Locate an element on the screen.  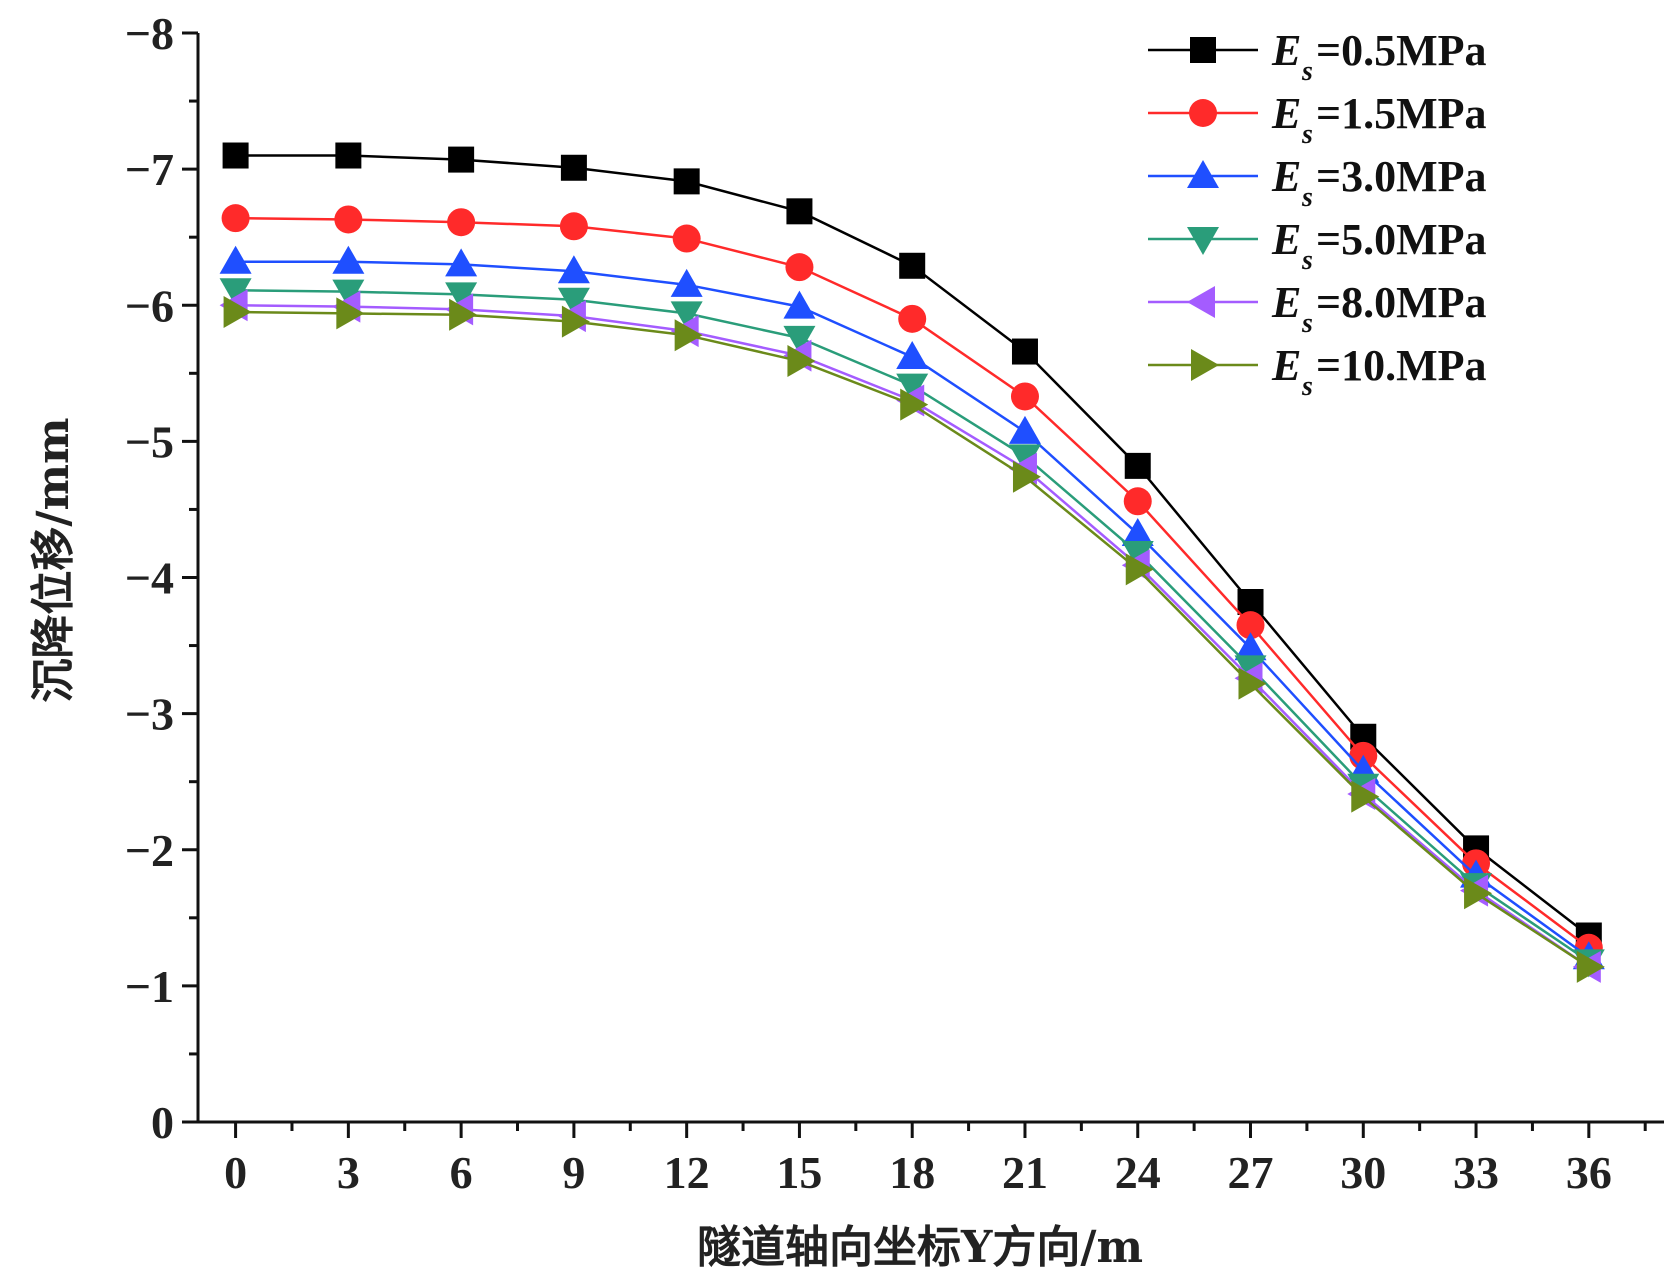
x-tick-label: 24 is located at coordinates (1138, 1172).